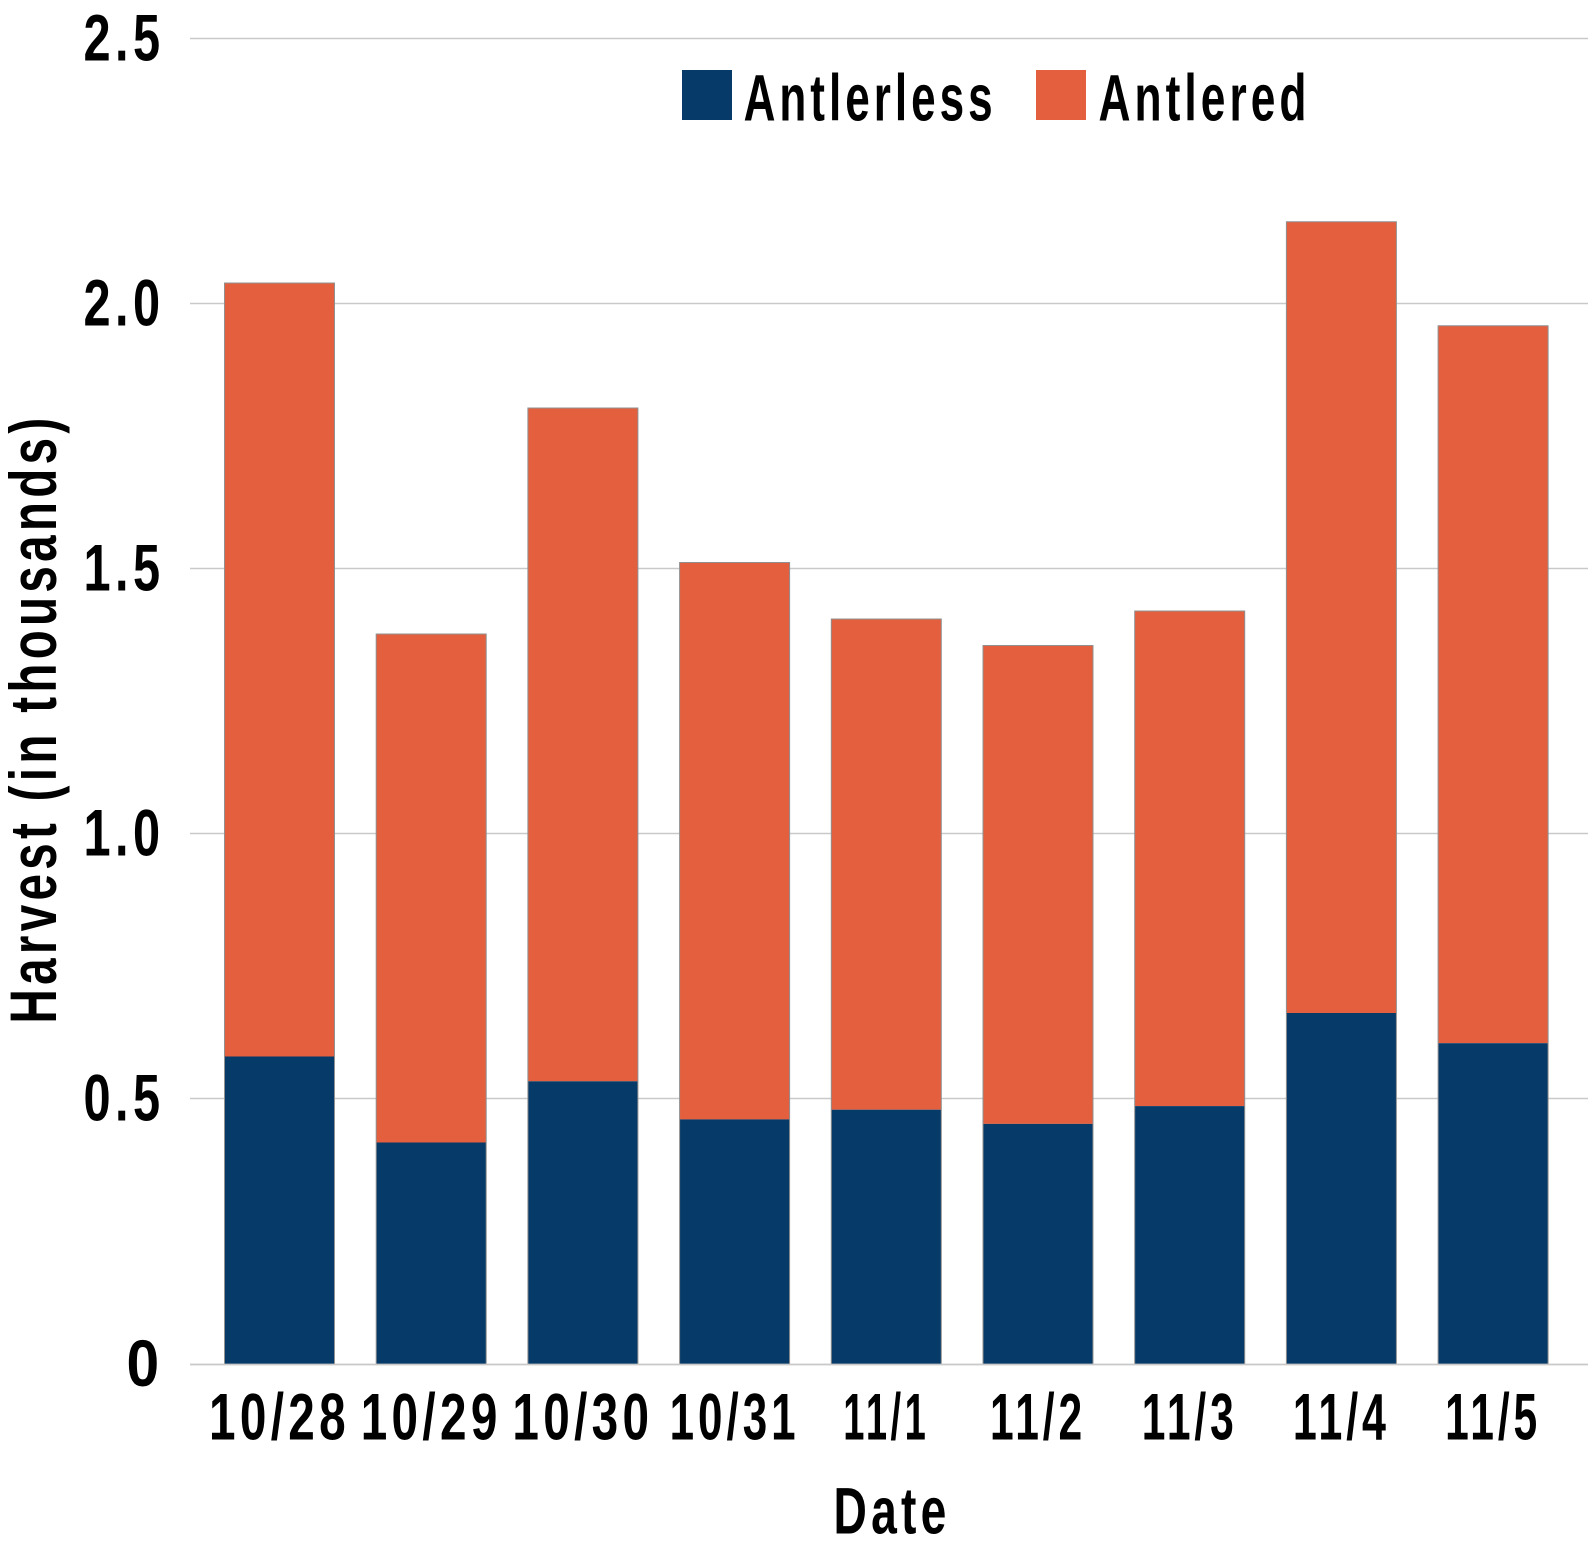 This screenshot has width=1588, height=1561. What do you see at coordinates (1493, 1417) in the screenshot?
I see `svg-text: 11/5` at bounding box center [1493, 1417].